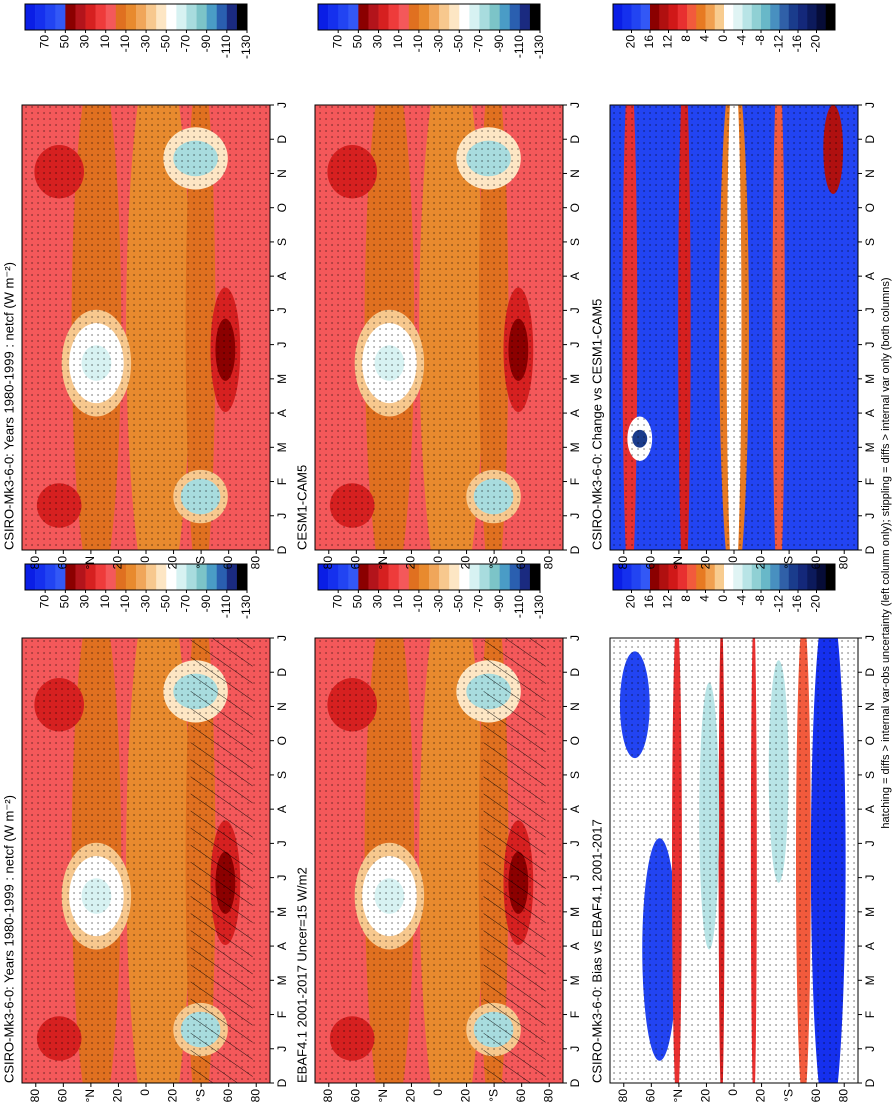  What do you see at coordinates (760, 600) in the screenshot?
I see `colorbar-label: -8` at bounding box center [760, 600].